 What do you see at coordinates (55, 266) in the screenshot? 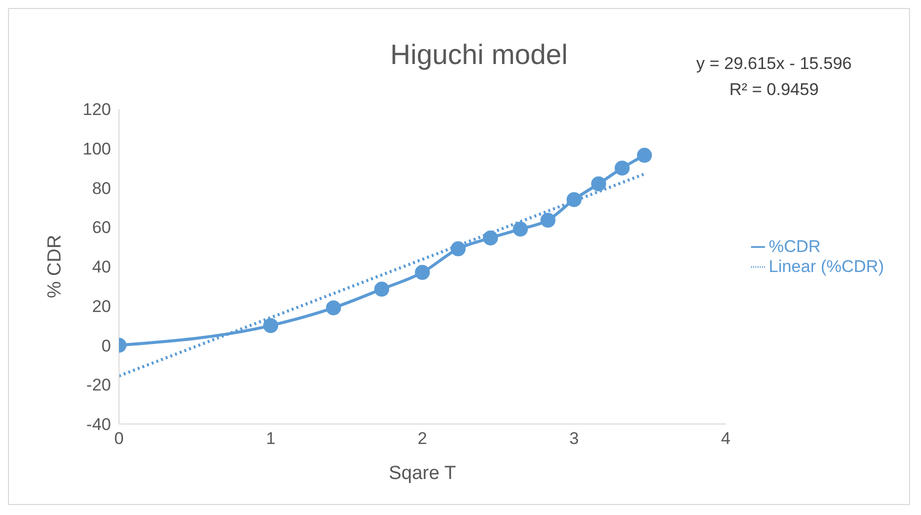
I see `y-axis-title: % CDR` at bounding box center [55, 266].